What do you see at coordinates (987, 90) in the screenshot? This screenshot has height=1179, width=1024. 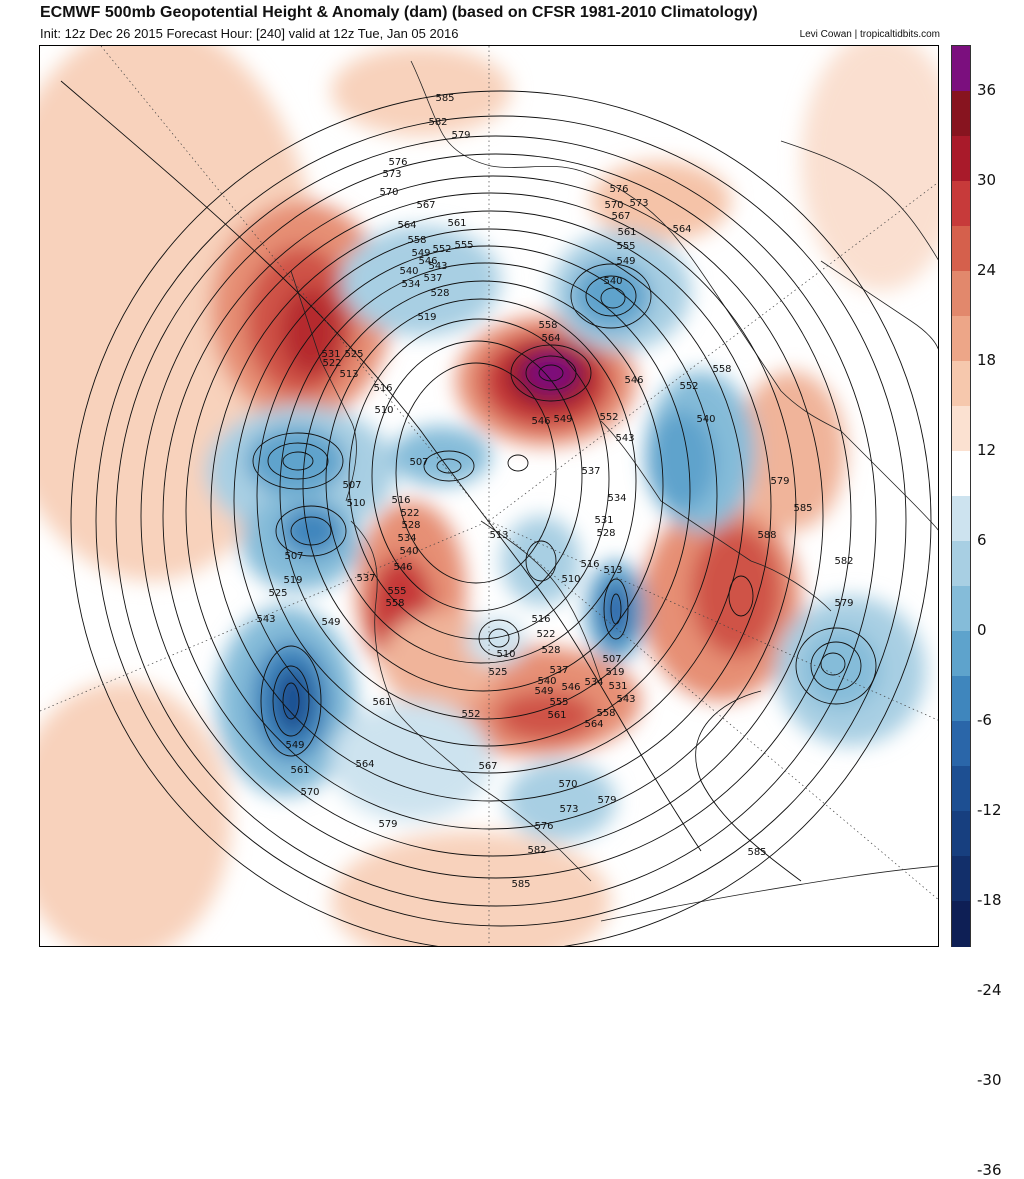 I see `colorbar-label: 36` at bounding box center [987, 90].